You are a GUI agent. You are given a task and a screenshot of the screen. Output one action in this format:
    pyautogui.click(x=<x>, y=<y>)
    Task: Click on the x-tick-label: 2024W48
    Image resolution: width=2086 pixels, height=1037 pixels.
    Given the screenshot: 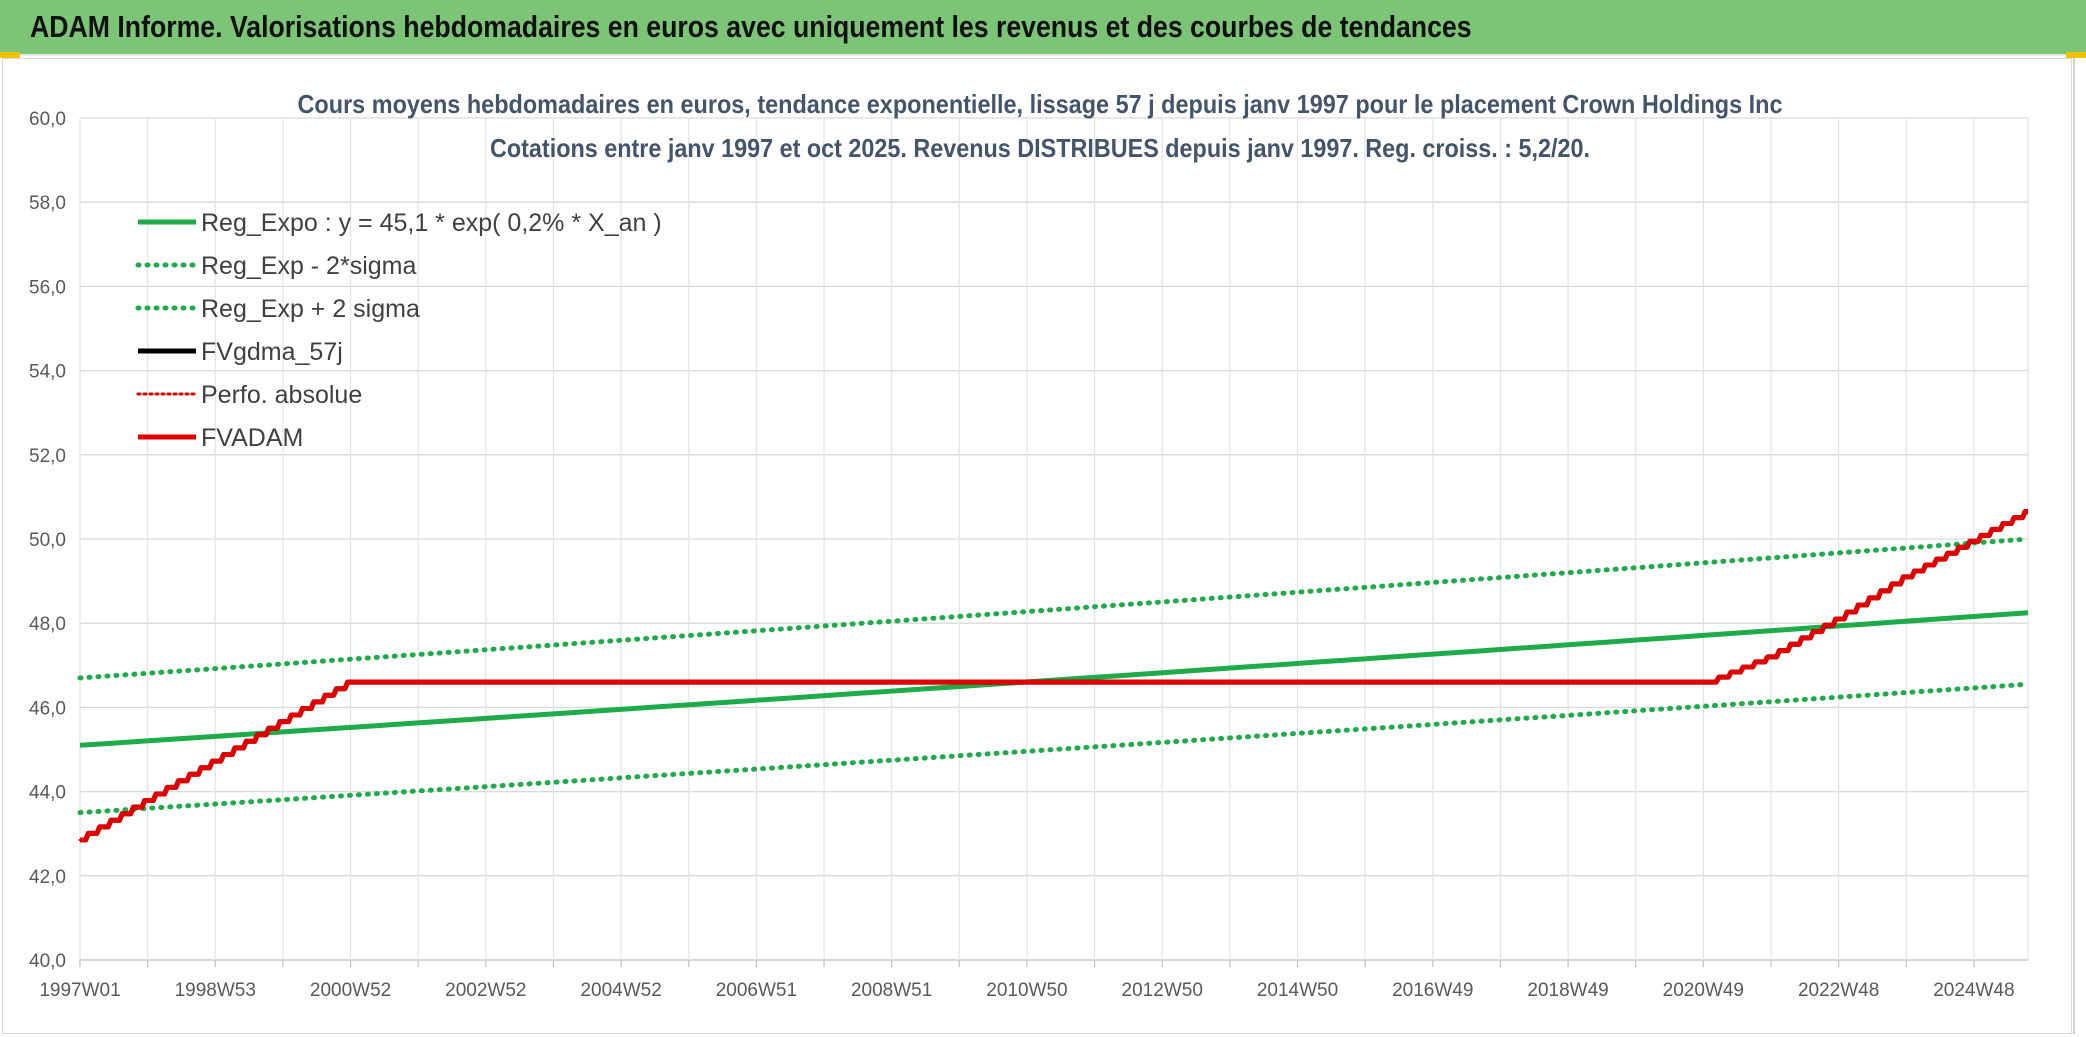 What is the action you would take?
    pyautogui.click(x=1973, y=990)
    